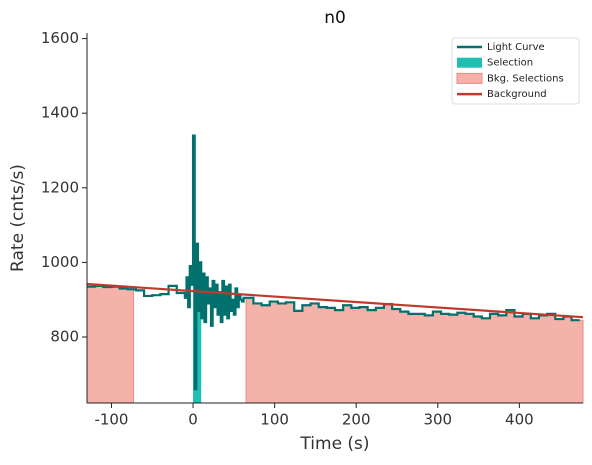  I want to click on y-tick-label: 1000, so click(60, 262).